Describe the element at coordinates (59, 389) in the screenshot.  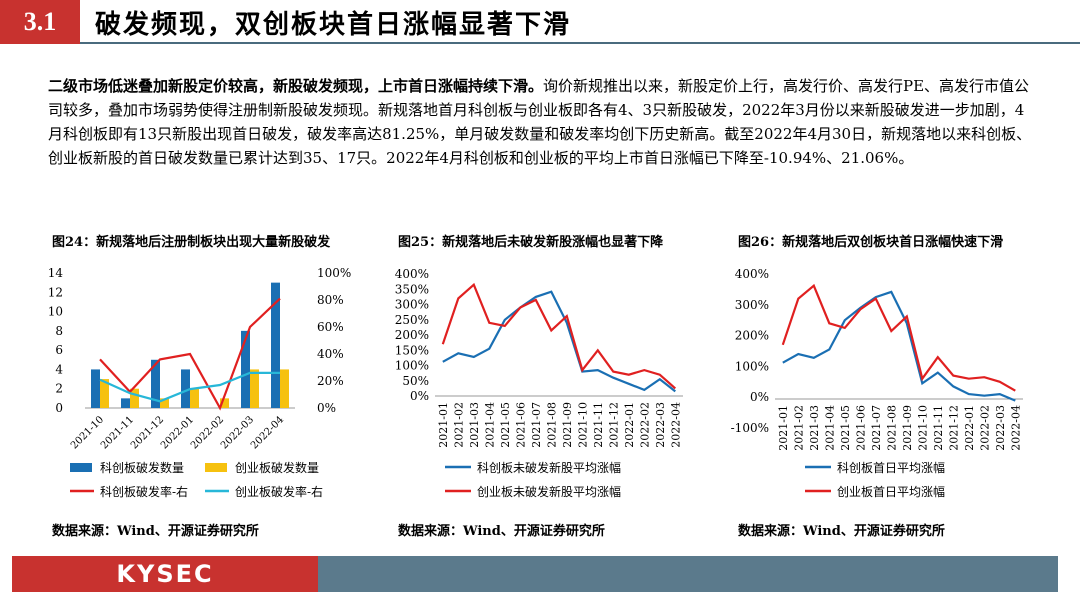
I see `y-left-tick-label: 2` at that location.